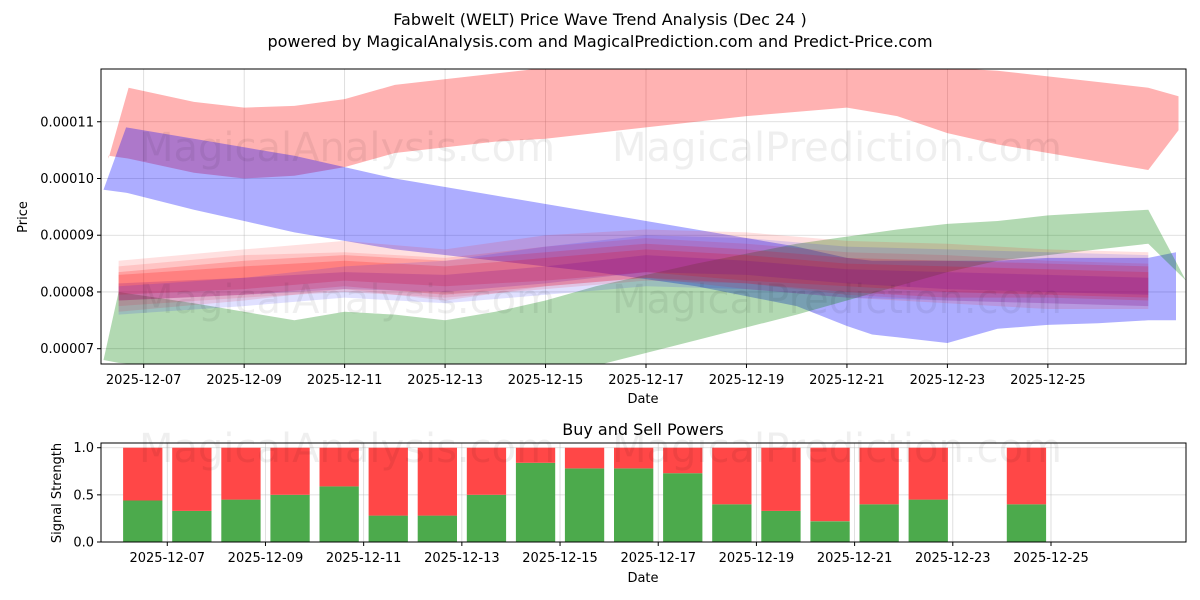 Image resolution: width=1200 pixels, height=600 pixels. Describe the element at coordinates (855, 558) in the screenshot. I see `signal-x-tick-label: 2025-12-21` at that location.